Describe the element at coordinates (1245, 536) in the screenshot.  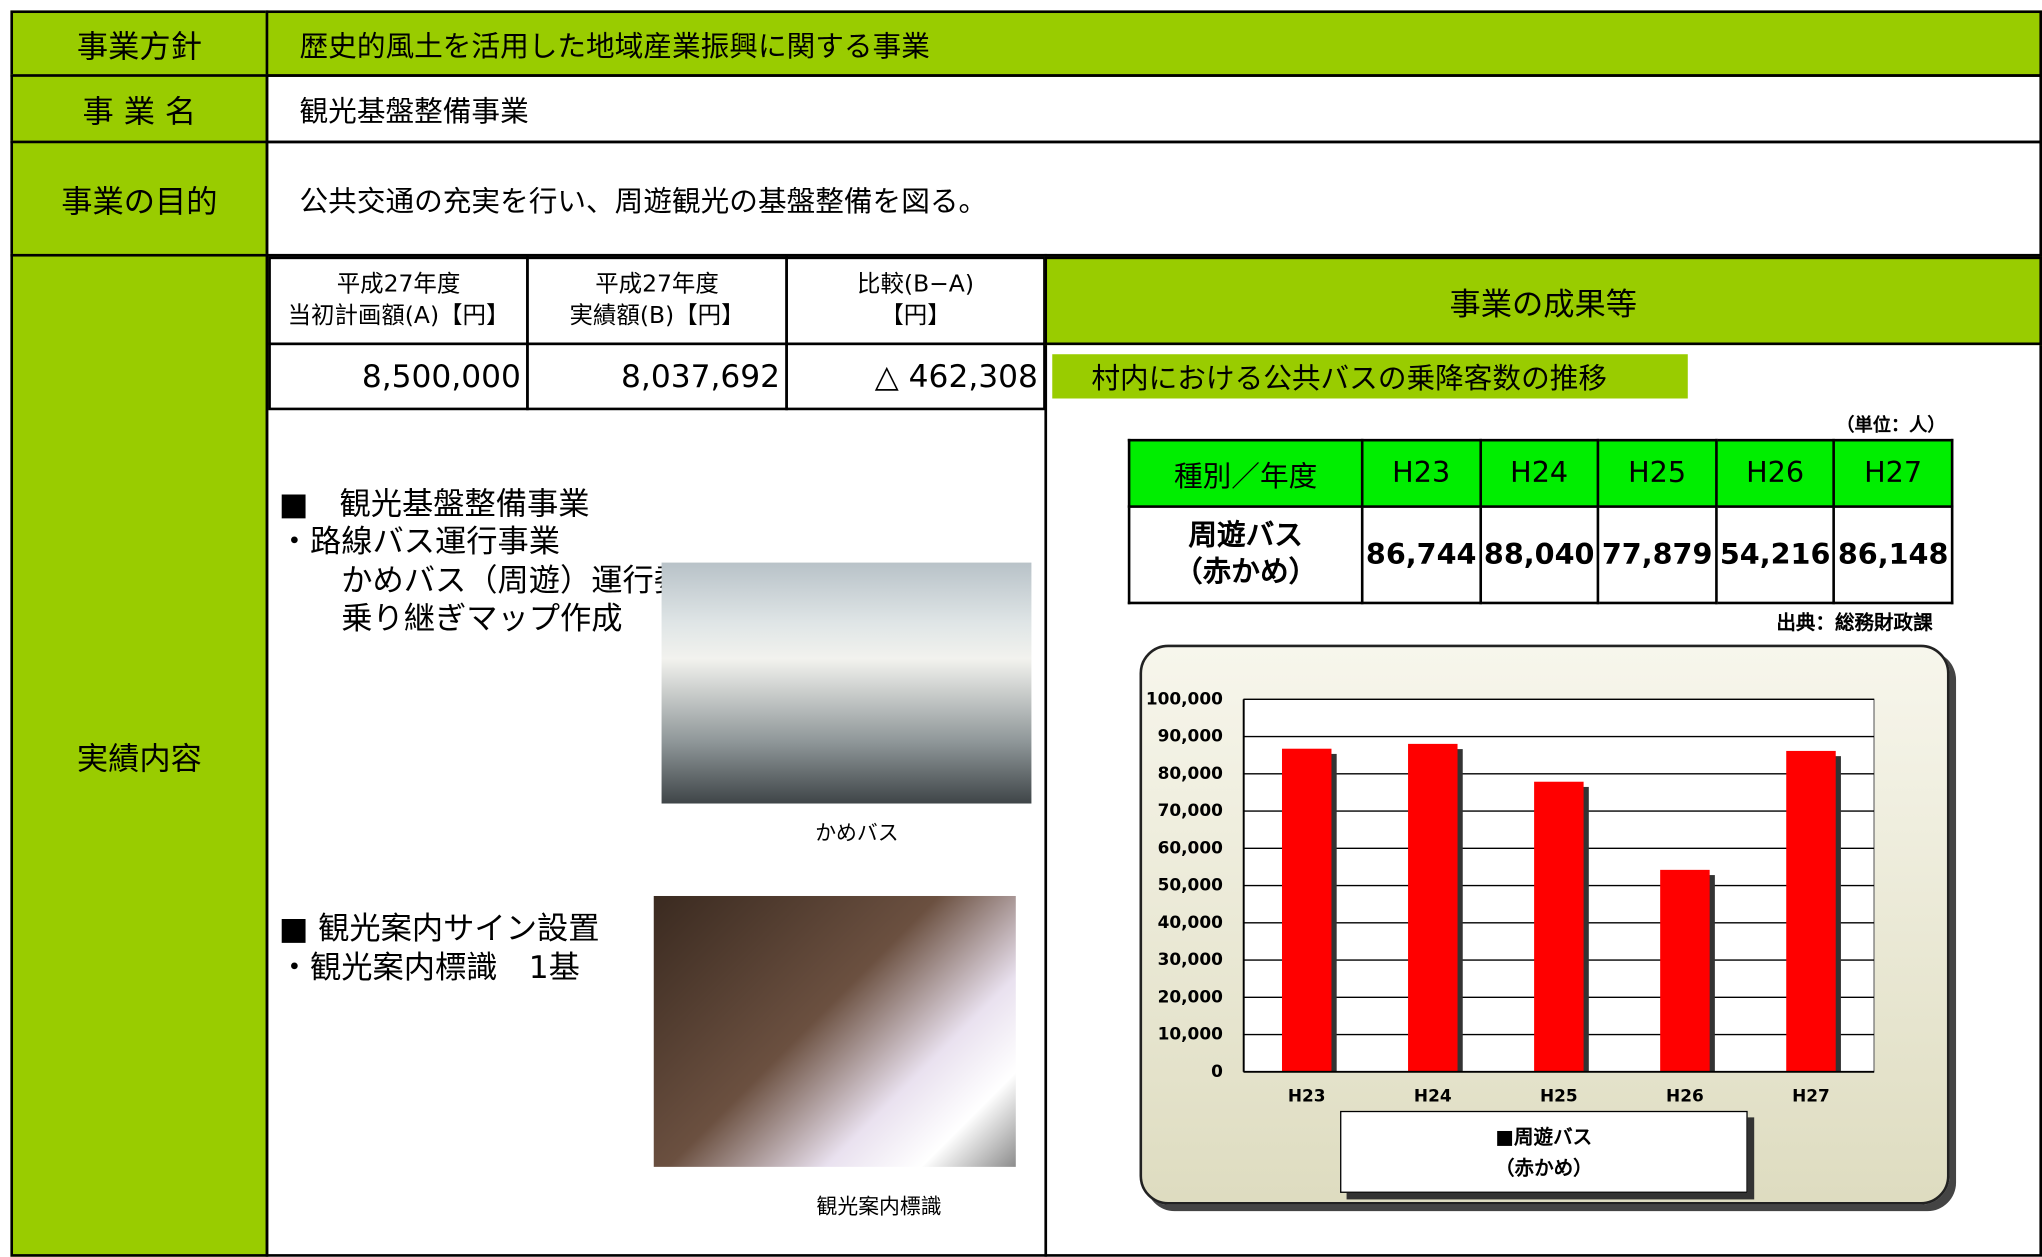
I see `text: 周遊バス` at that location.